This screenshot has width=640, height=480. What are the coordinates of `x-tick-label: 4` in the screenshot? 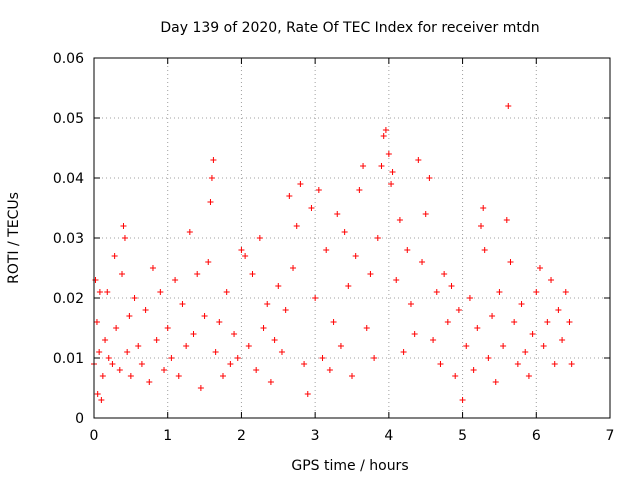 It's located at (388, 436).